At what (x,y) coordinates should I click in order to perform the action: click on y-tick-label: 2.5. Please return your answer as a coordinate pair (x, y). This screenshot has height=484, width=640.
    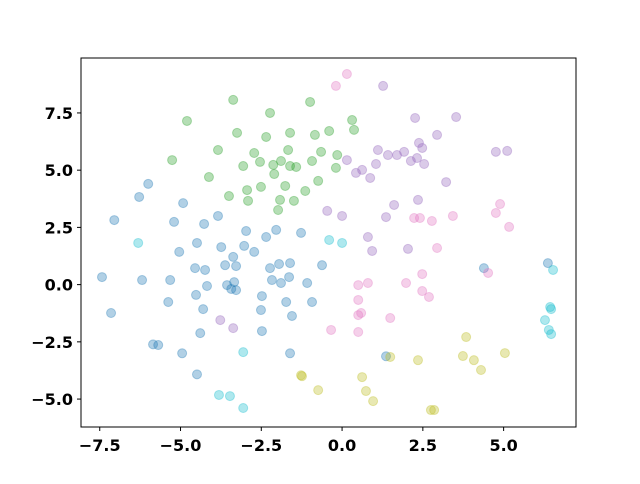
    Looking at the image, I should click on (59, 227).